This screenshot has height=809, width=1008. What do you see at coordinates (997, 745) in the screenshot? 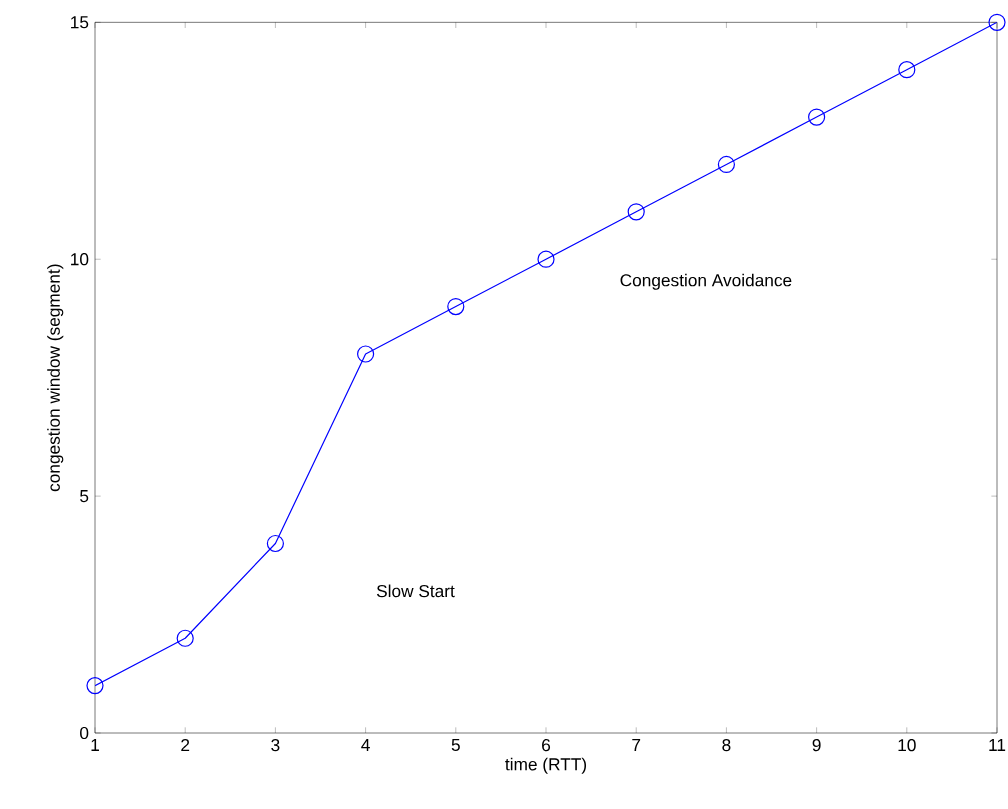
I see `x-tick-label: 11` at bounding box center [997, 745].